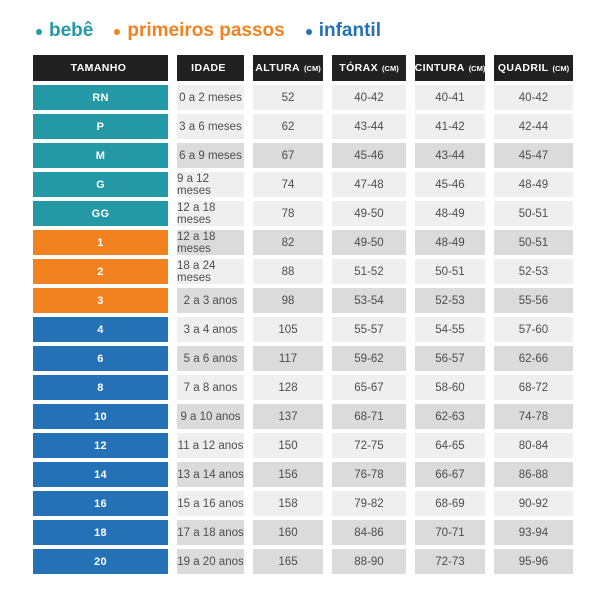 The width and height of the screenshot is (600, 600). What do you see at coordinates (288, 416) in the screenshot?
I see `height-cell: 137` at bounding box center [288, 416].